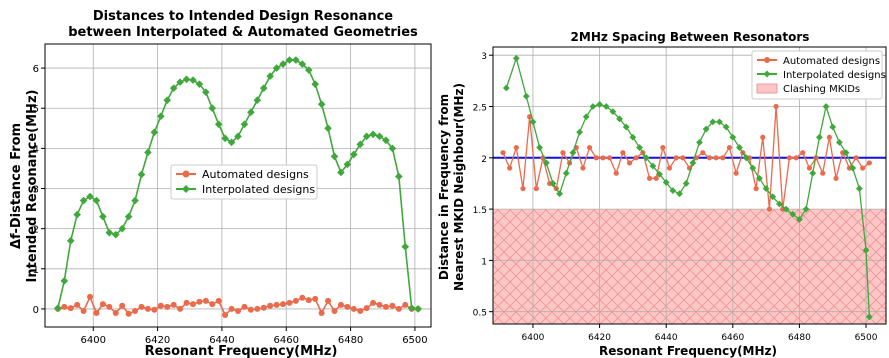  What do you see at coordinates (414, 340) in the screenshot?
I see `x-tick-label: 6500` at bounding box center [414, 340].